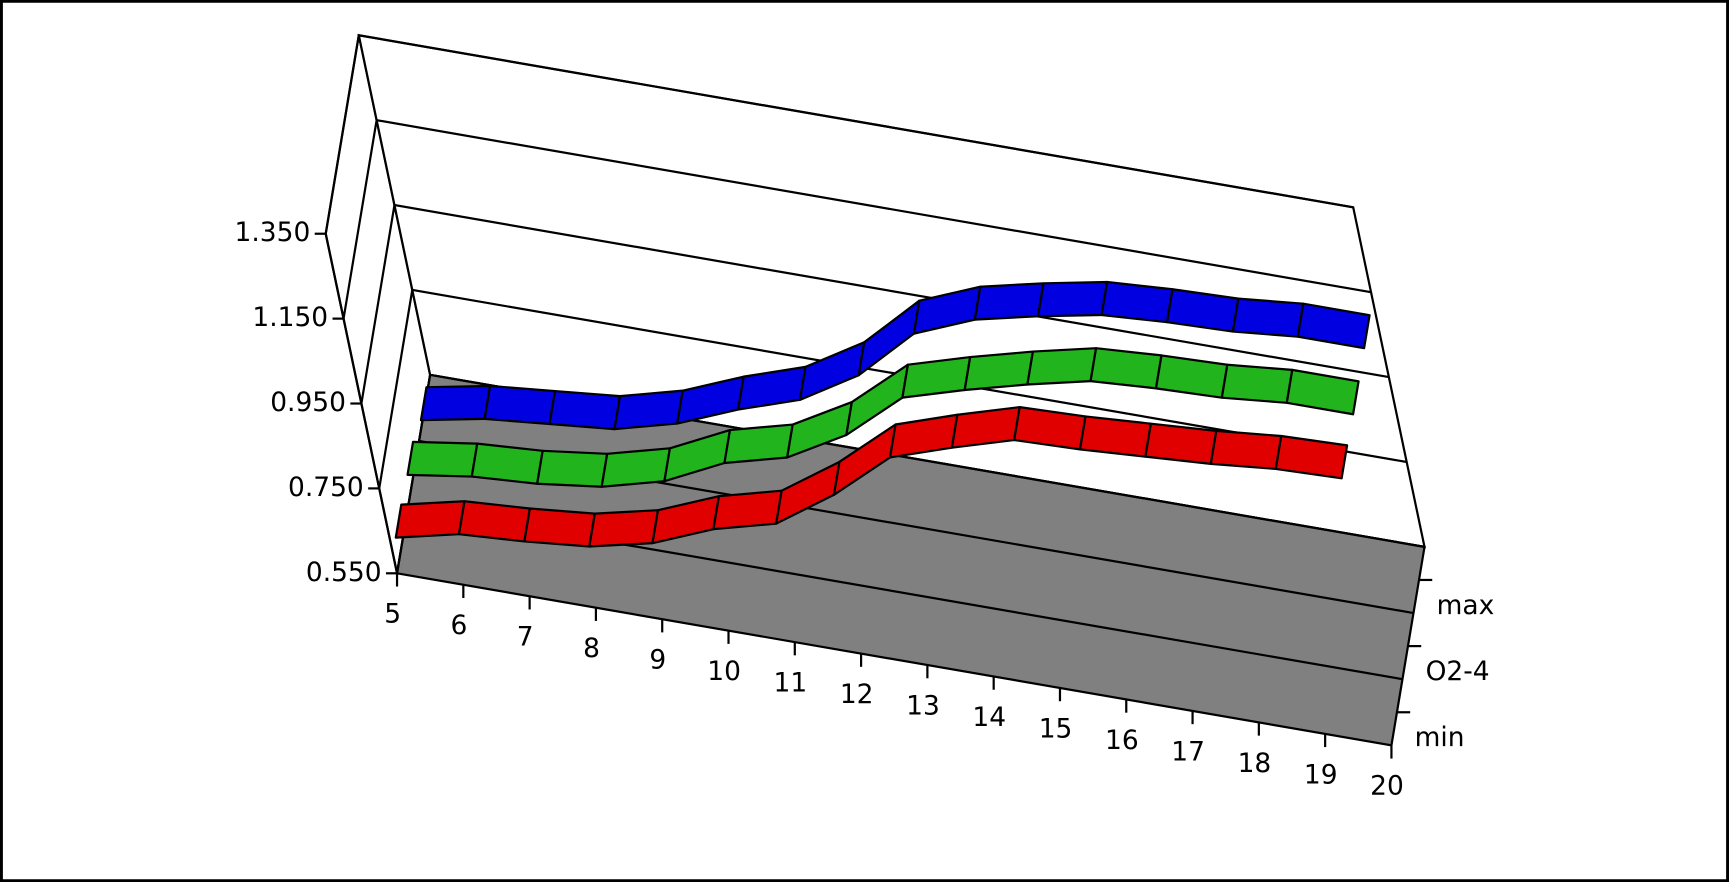 This screenshot has width=1729, height=882. What do you see at coordinates (1458, 671) in the screenshot?
I see `depth-label: O2-4` at bounding box center [1458, 671].